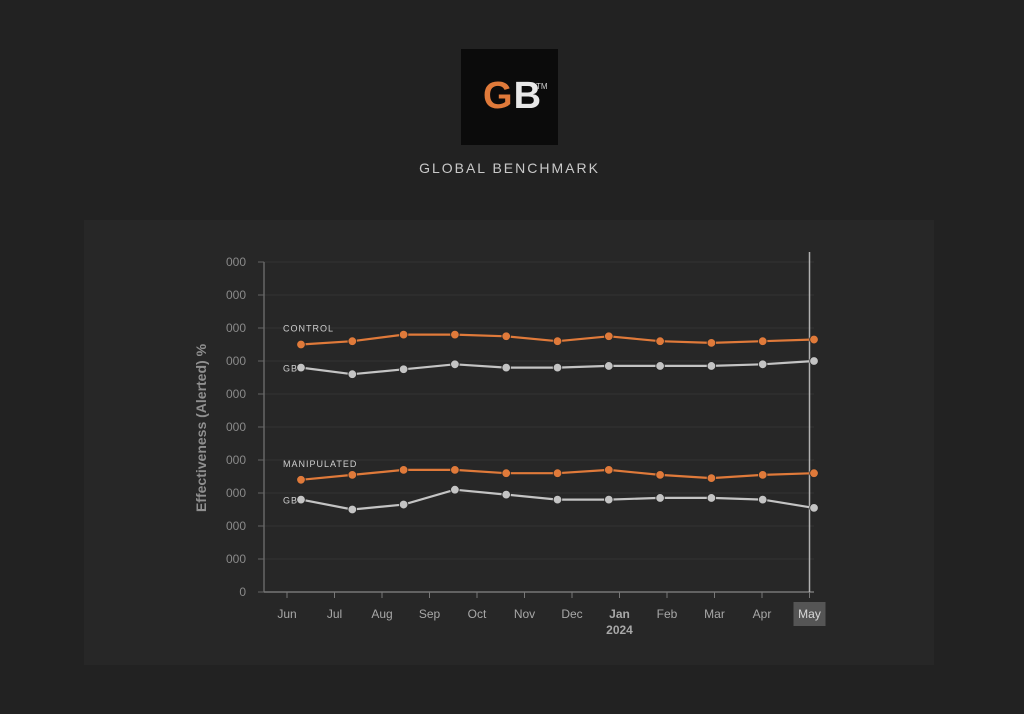 This screenshot has width=1024, height=714. Describe the element at coordinates (557, 422) in the screenshot. I see `series-lines` at that location.